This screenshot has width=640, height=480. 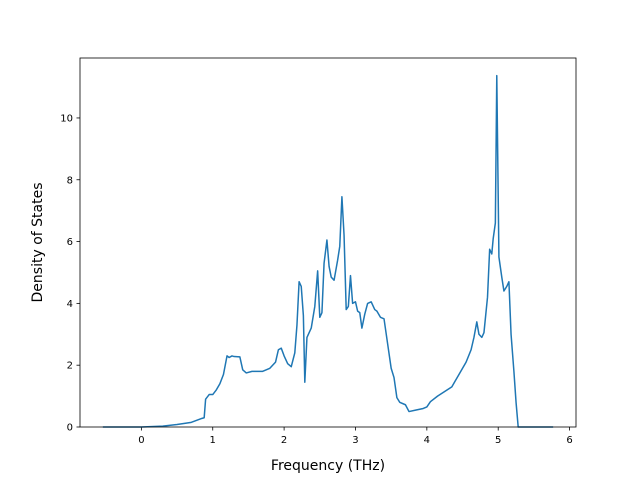 What do you see at coordinates (70, 242) in the screenshot?
I see `y-tick-label: 6` at bounding box center [70, 242].